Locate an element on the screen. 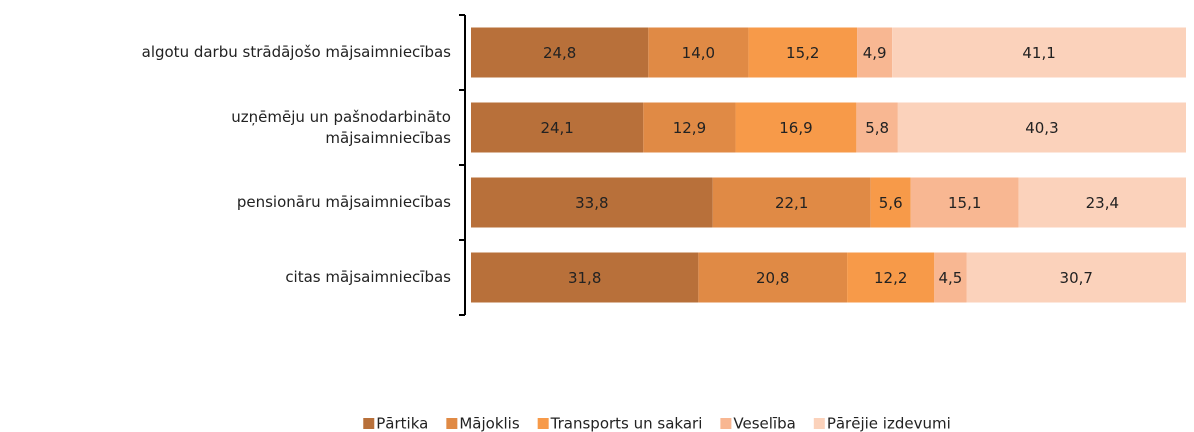 Image resolution: width=1194 pixels, height=432 pixels. value-label: 24,1 is located at coordinates (556, 128).